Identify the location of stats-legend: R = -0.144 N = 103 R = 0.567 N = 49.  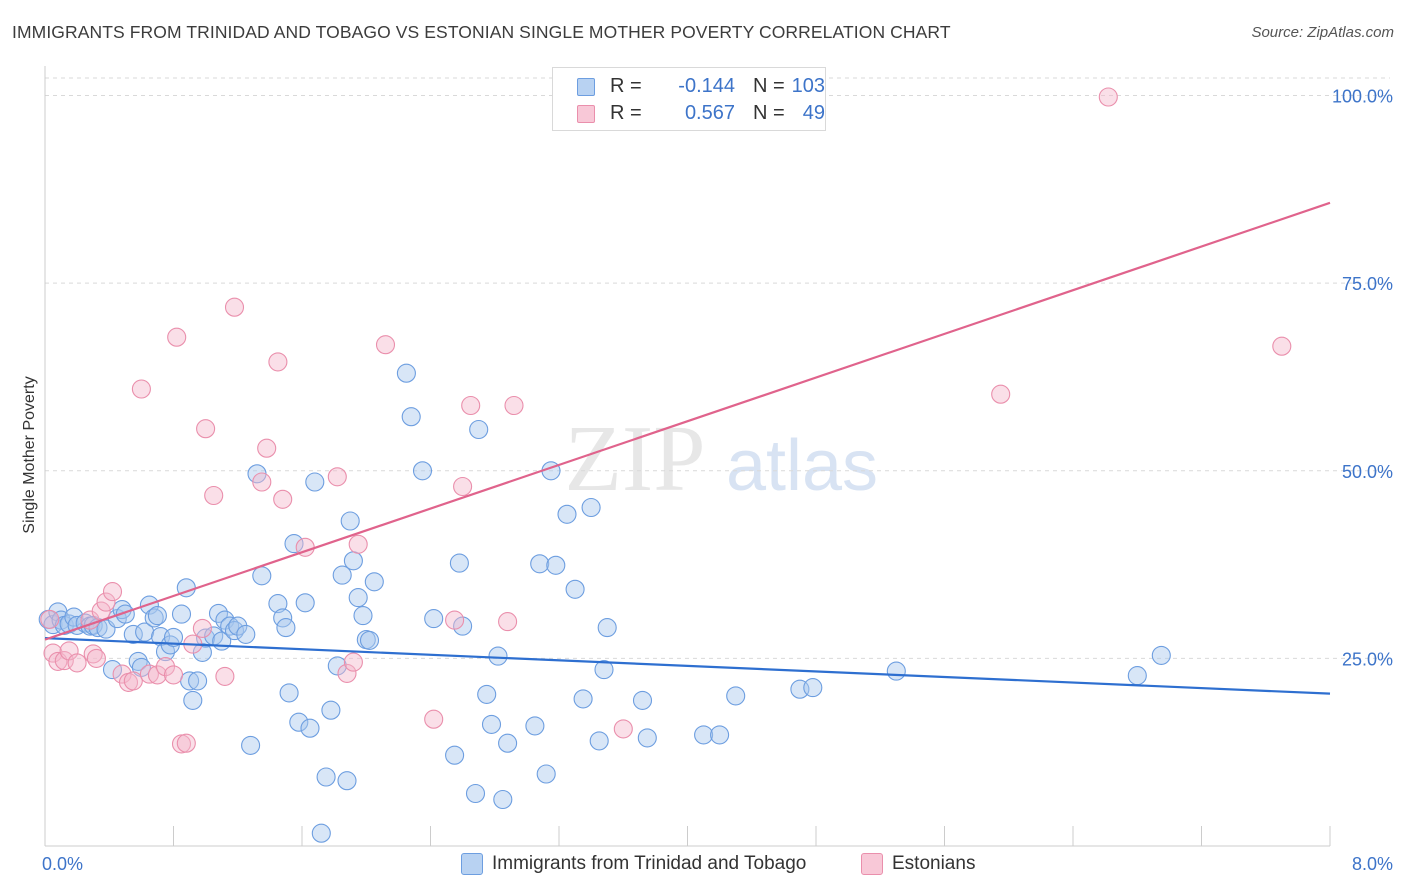
(689, 99).